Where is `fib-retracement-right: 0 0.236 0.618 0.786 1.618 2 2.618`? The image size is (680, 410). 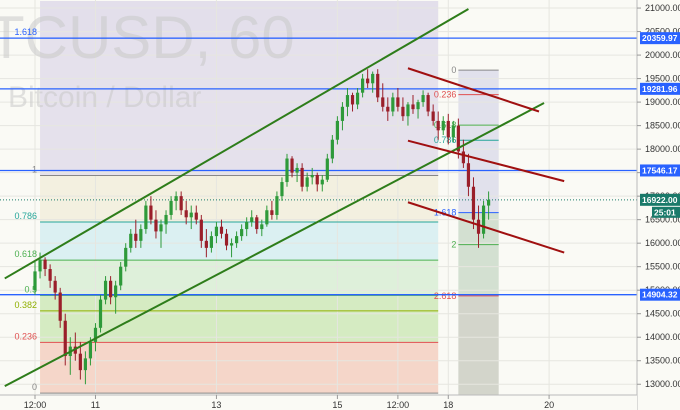 fib-retracement-right: 0 0.236 0.618 0.786 1.618 2 2.618 is located at coordinates (466, 183).